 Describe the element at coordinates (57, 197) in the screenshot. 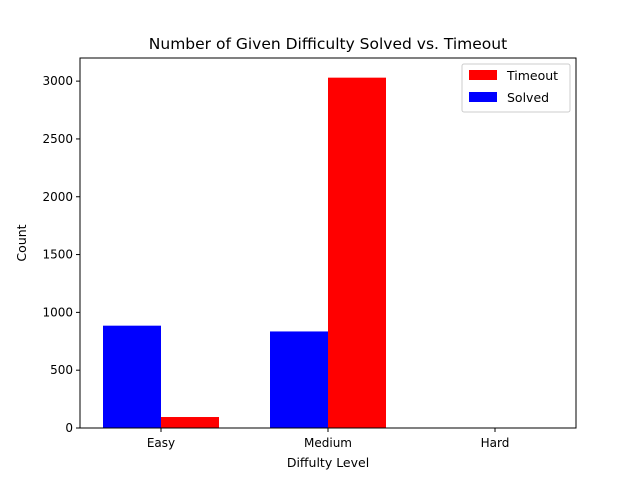

I see `y-tick-label: 2000` at that location.